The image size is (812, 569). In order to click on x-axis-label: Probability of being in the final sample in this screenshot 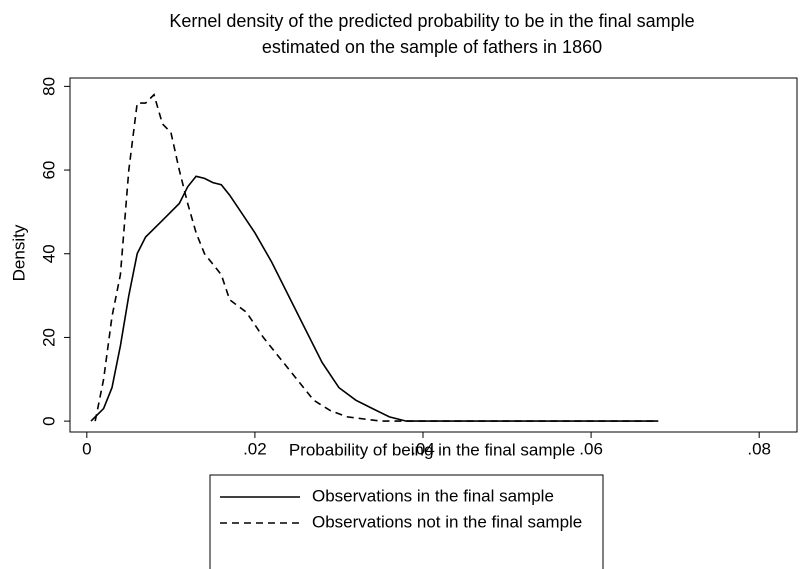, I will do `click(432, 449)`.